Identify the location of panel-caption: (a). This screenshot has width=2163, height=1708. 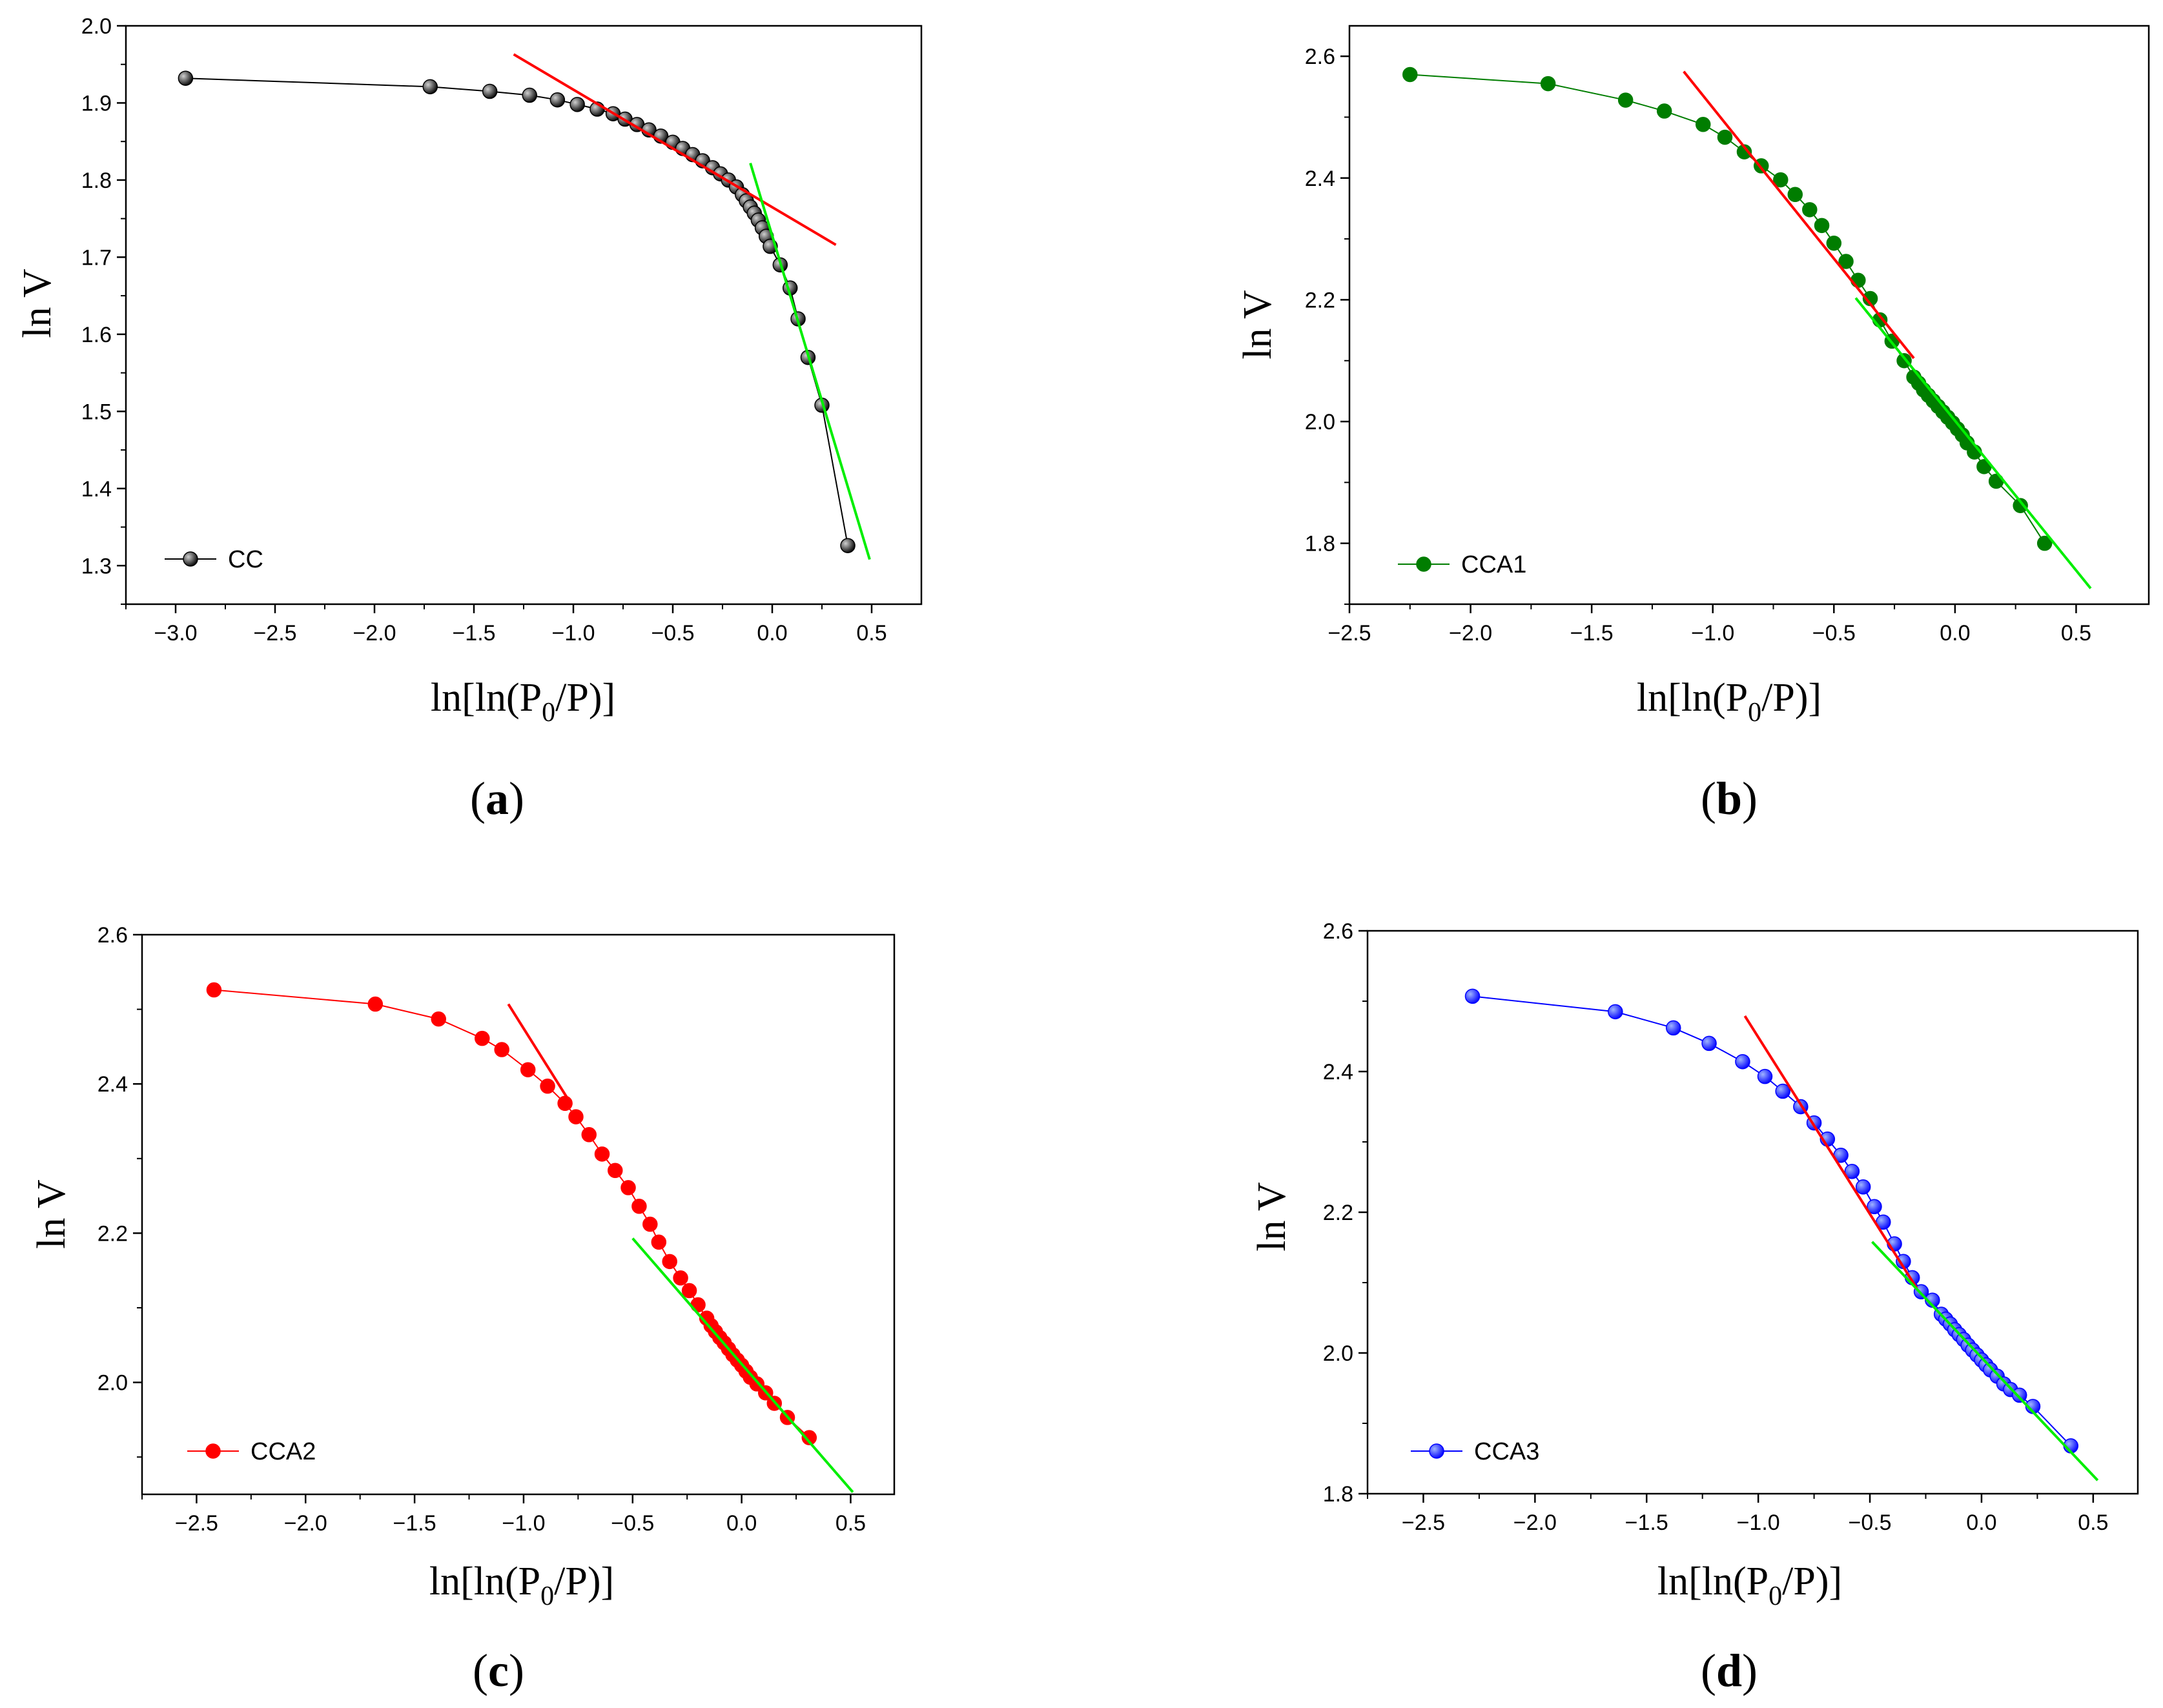
(497, 798).